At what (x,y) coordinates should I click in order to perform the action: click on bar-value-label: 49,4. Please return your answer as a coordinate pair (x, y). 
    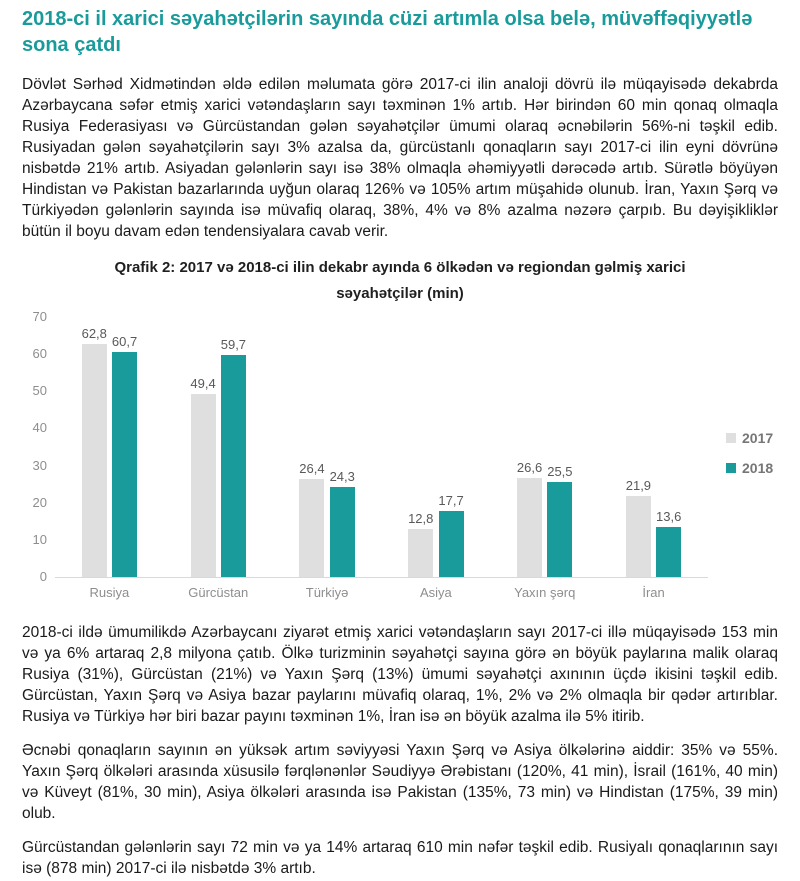
    Looking at the image, I should click on (203, 383).